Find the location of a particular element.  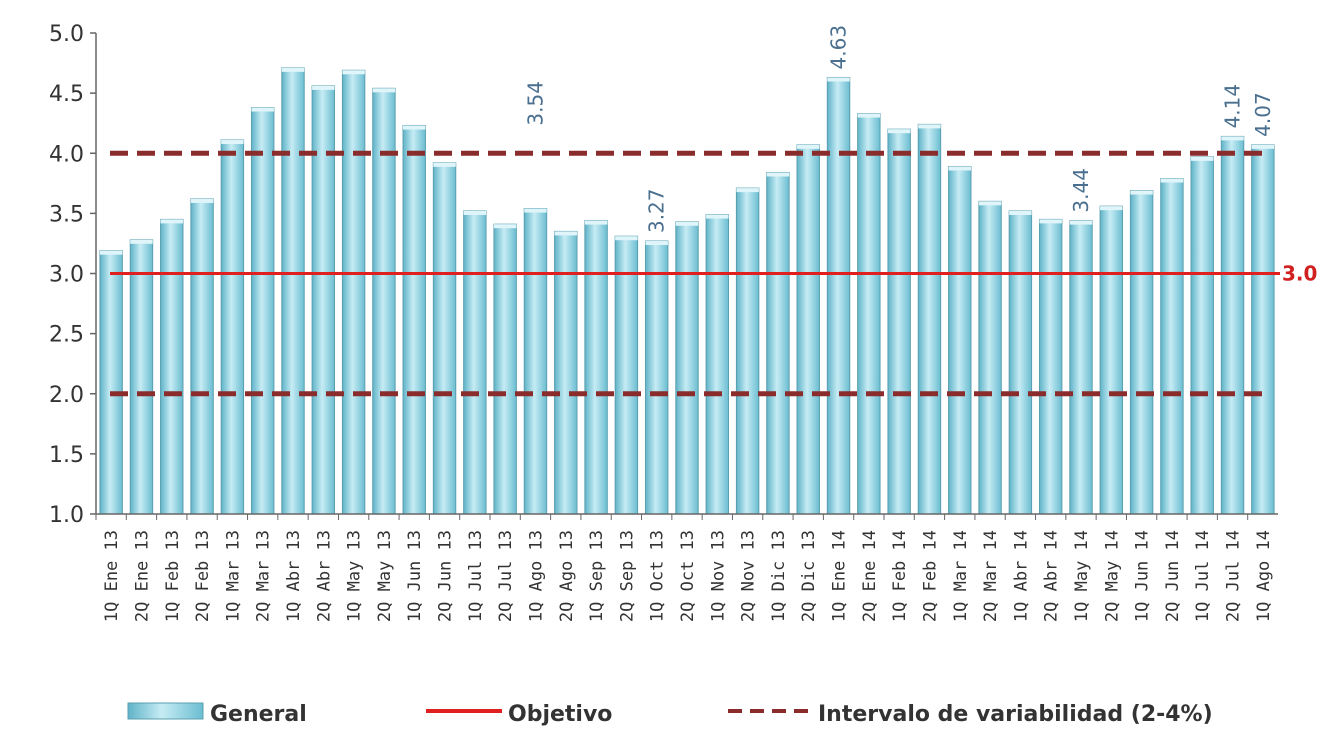

y-tick-label: 5.0 is located at coordinates (66, 34).